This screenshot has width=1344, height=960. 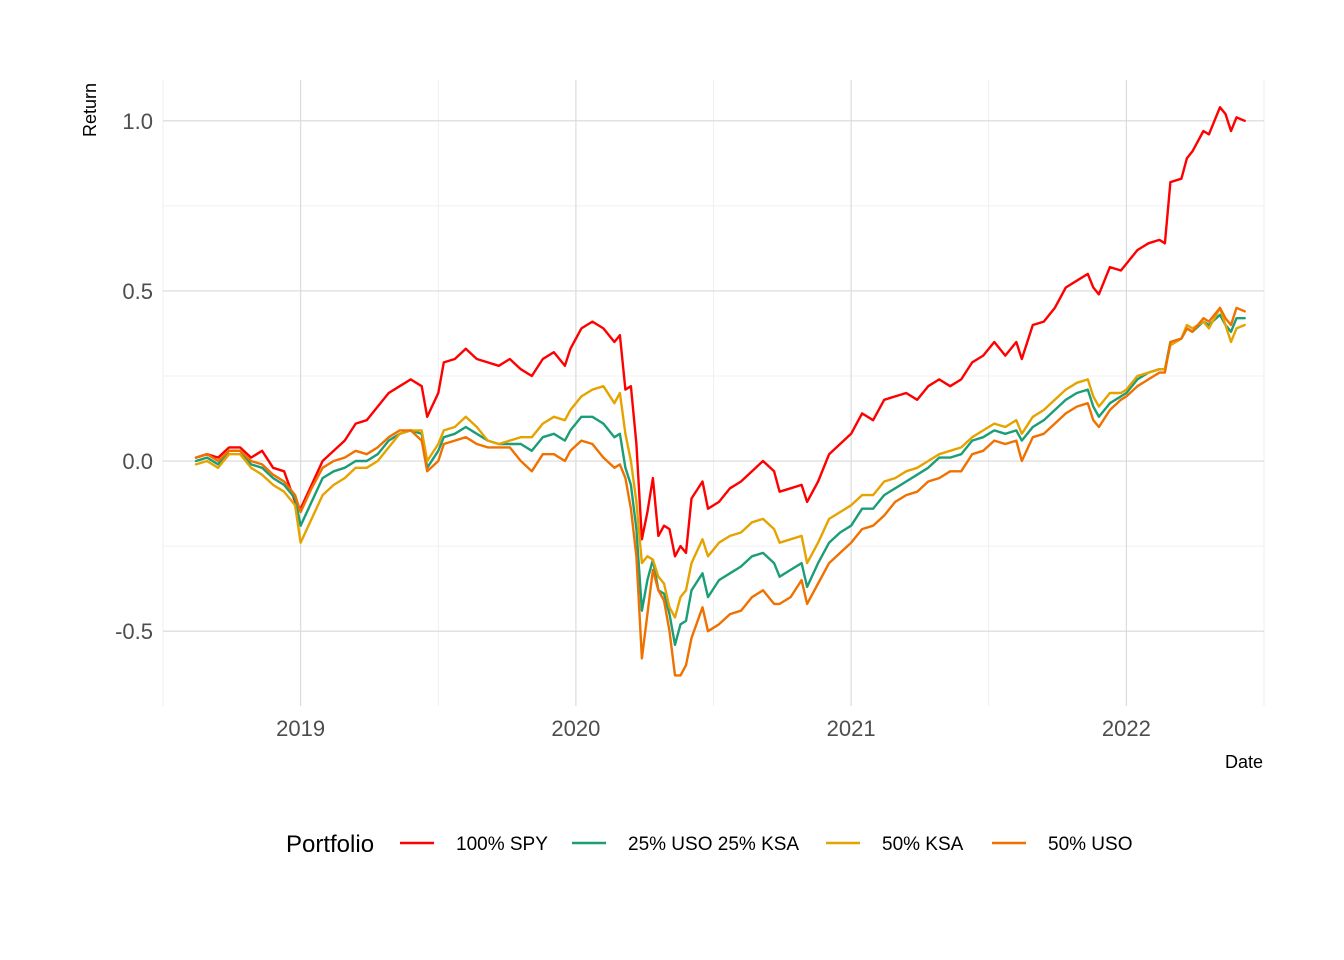 What do you see at coordinates (134, 376) in the screenshot?
I see `y-axis-ticks: 1.0 0.5 0.0 -0.5` at bounding box center [134, 376].